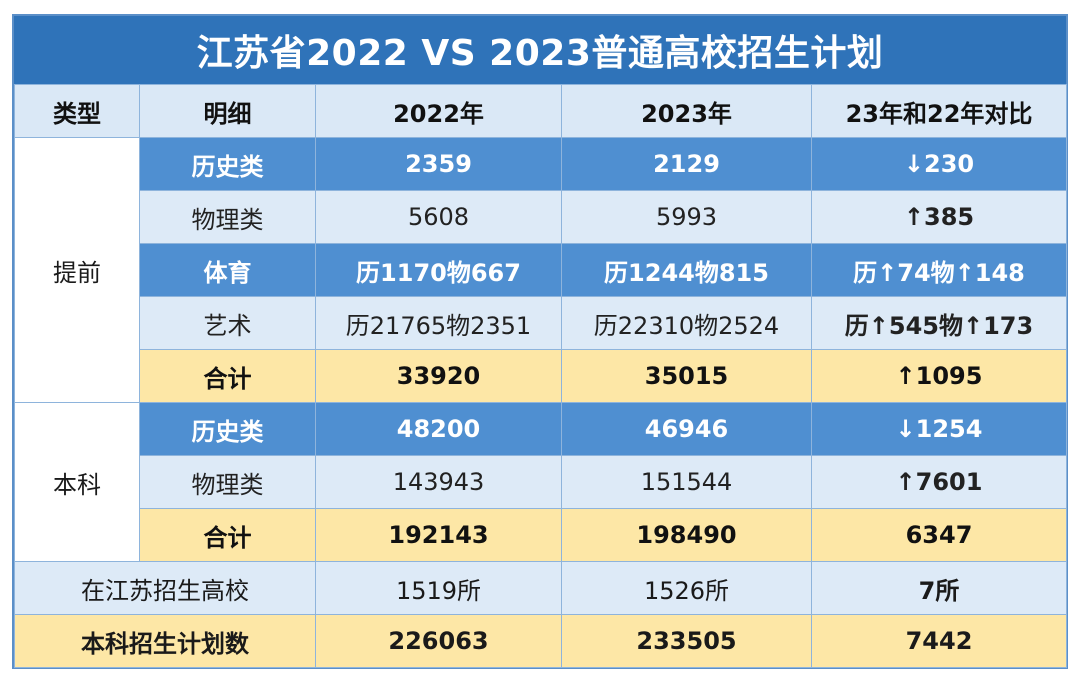  Describe the element at coordinates (939, 429) in the screenshot. I see `value-compare: ↓1254` at that location.